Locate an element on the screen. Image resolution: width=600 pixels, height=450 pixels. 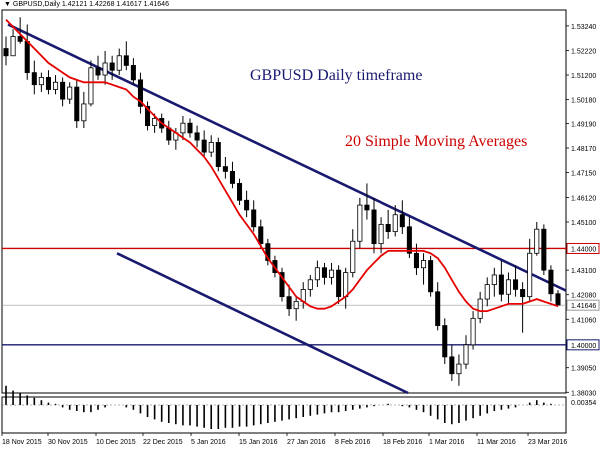
x-tick-label-3: 22 Dec 2015 is located at coordinates (163, 442).